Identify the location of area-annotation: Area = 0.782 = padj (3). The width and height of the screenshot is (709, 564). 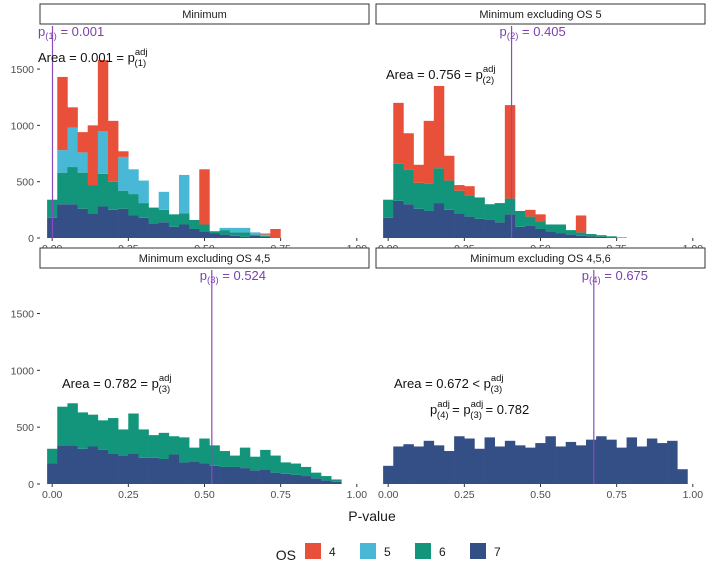
(117, 384).